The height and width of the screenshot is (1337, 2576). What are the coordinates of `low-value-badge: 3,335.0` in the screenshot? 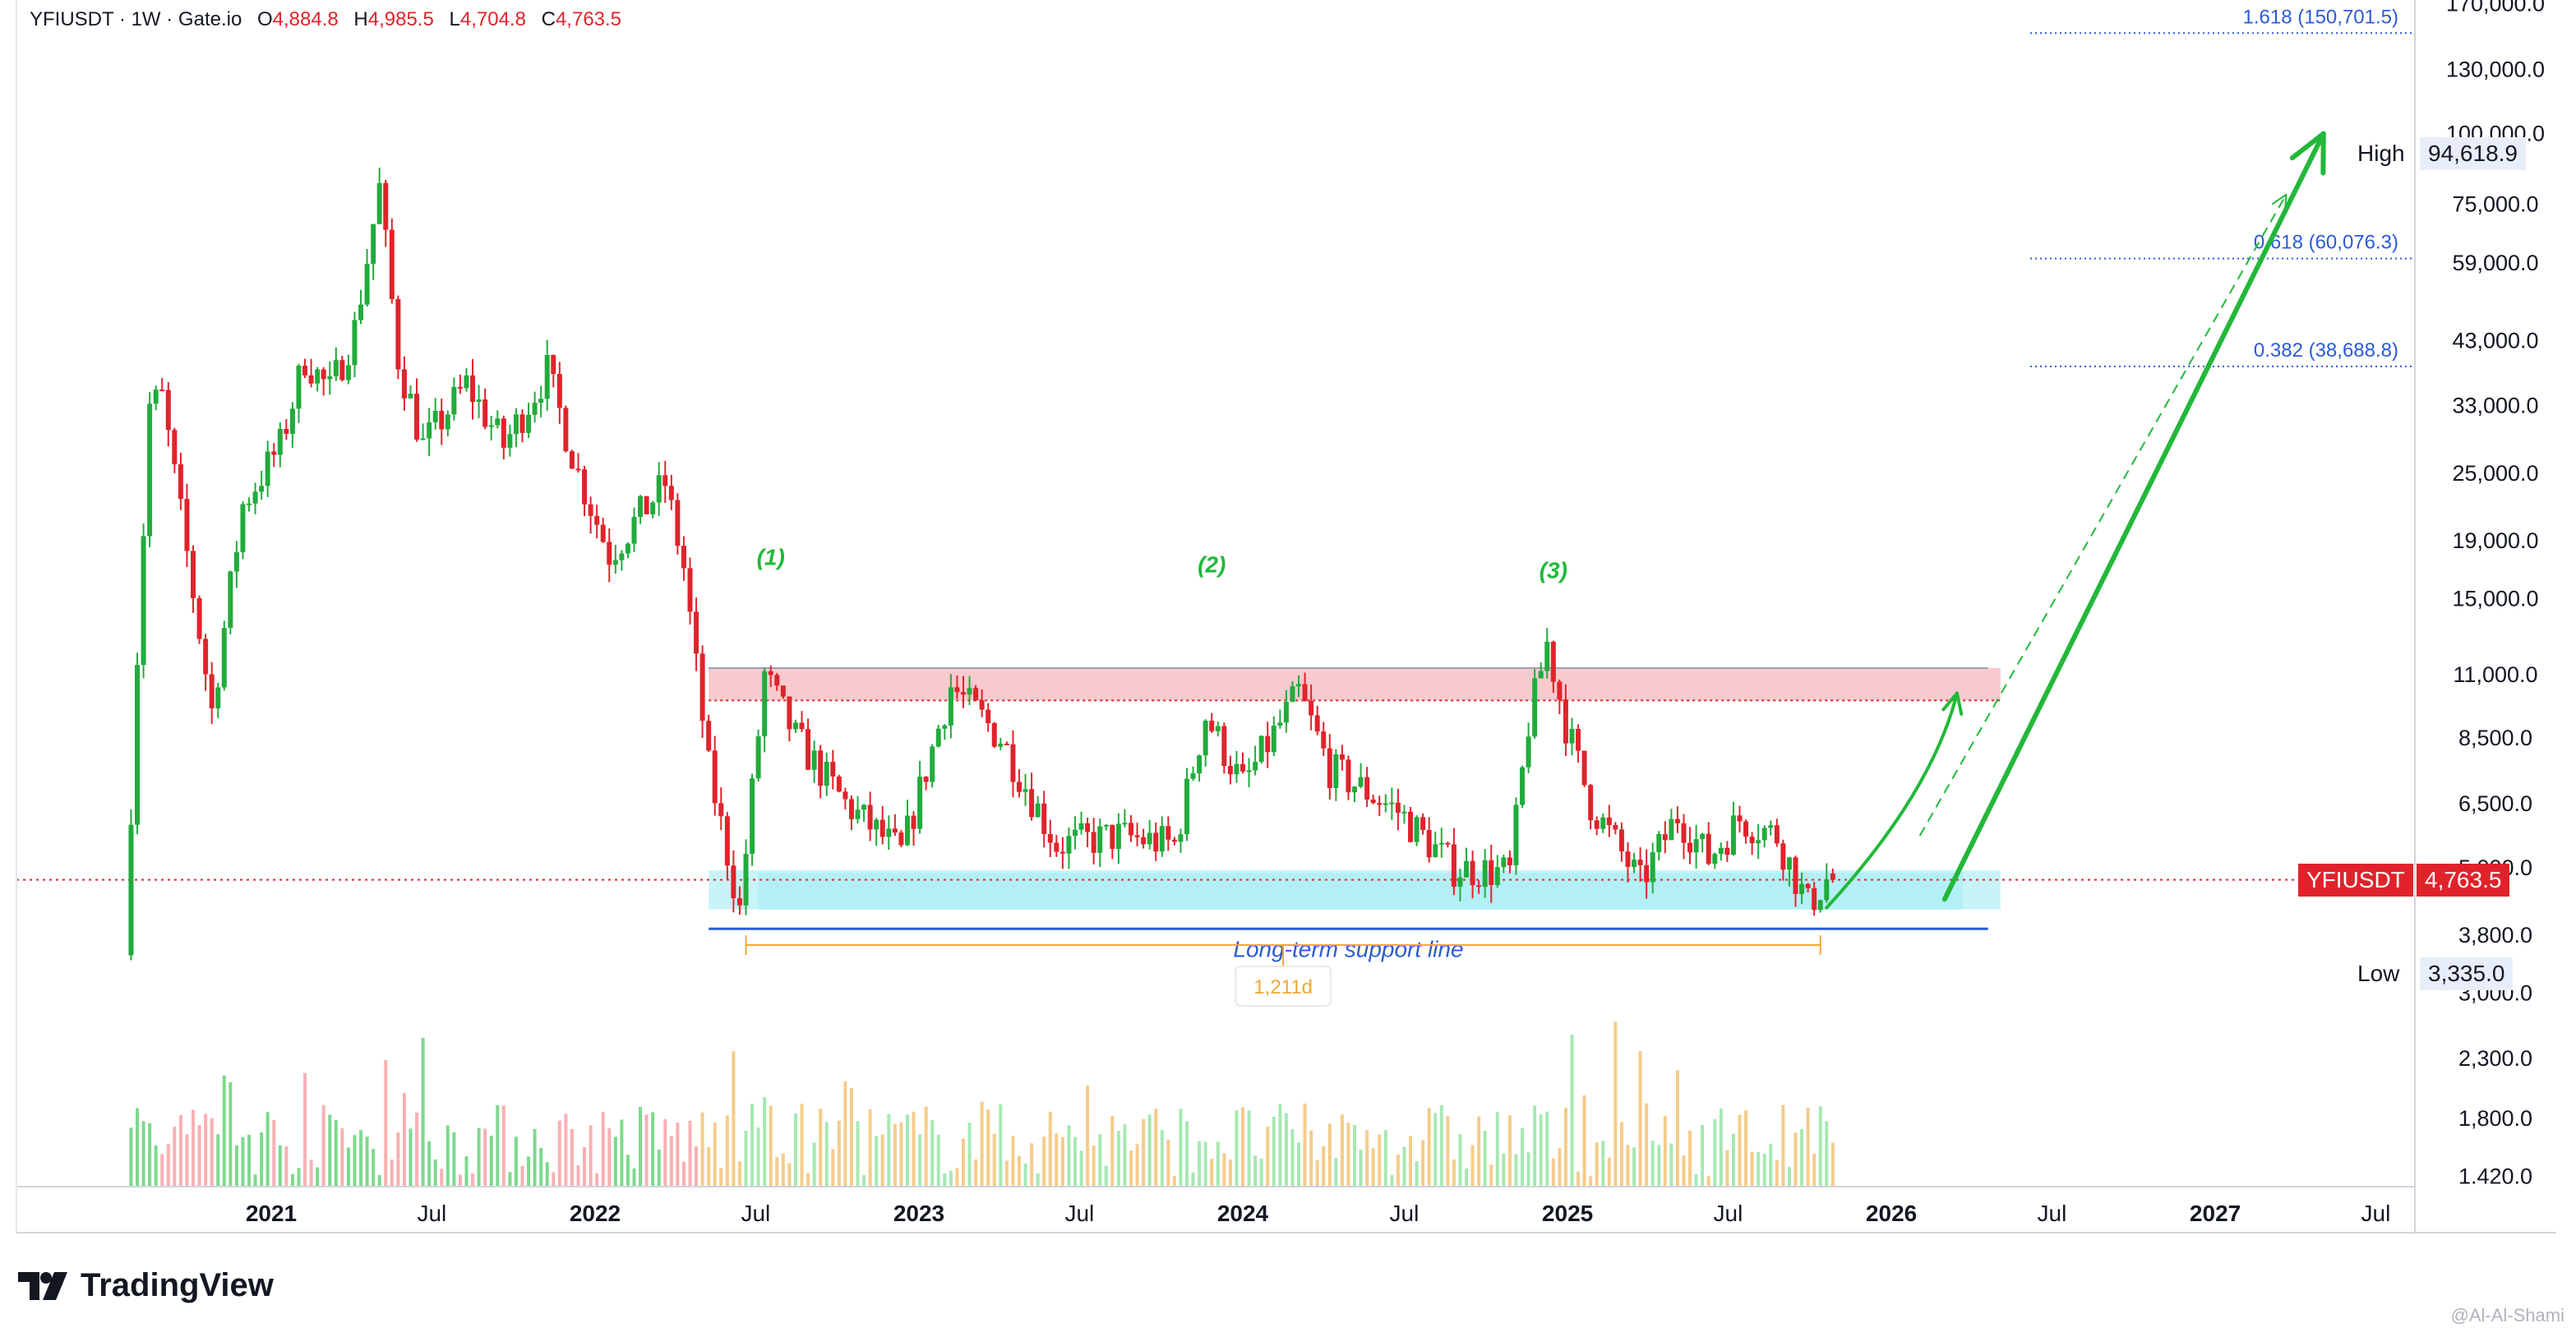 It's located at (2467, 973).